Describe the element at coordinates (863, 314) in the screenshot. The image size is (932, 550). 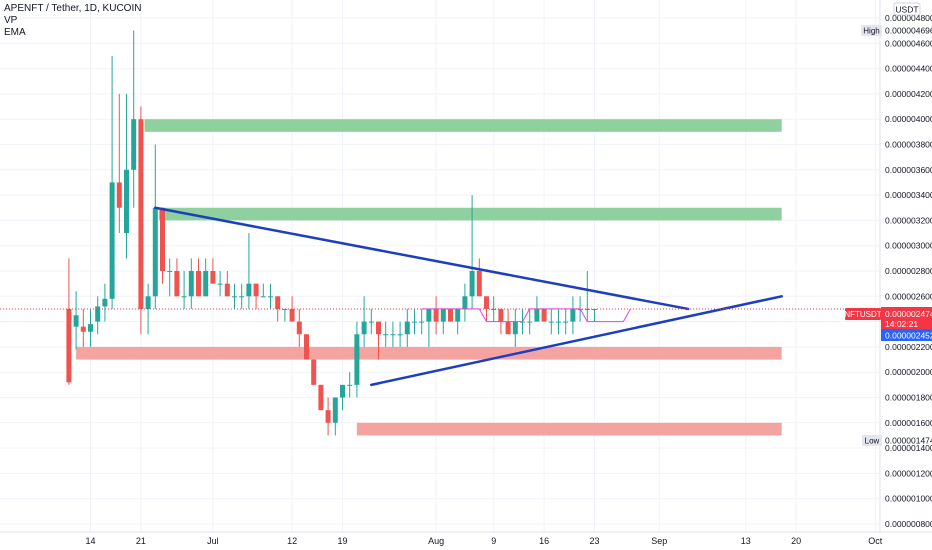
I see `symbol-tag-box` at that location.